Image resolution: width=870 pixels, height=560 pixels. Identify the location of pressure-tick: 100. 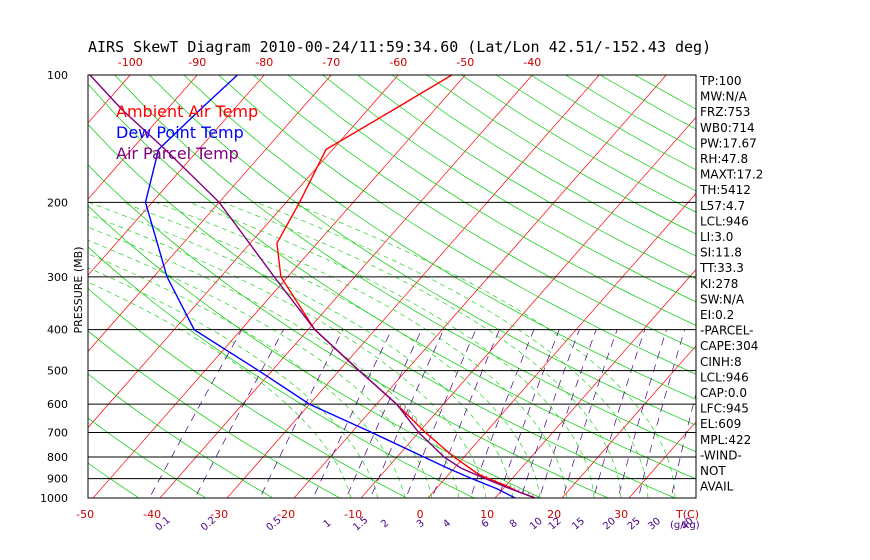
(57, 75).